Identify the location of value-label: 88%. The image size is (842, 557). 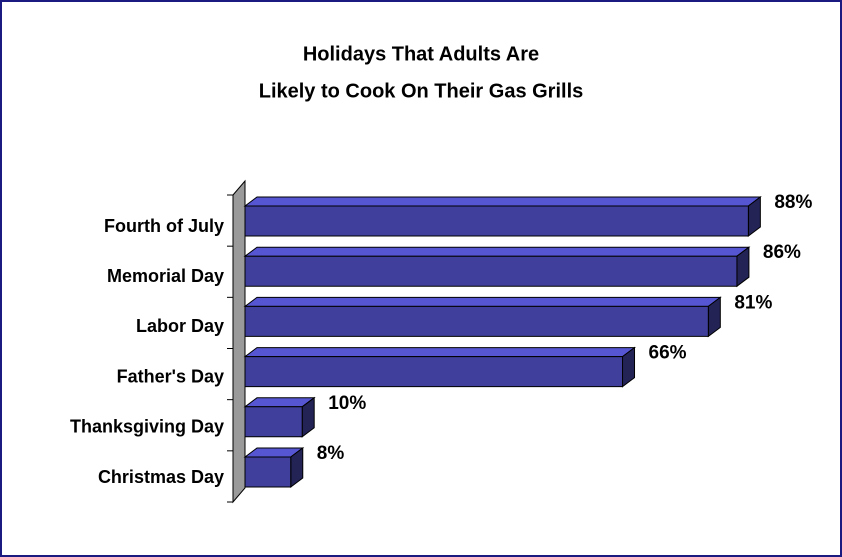
(793, 202).